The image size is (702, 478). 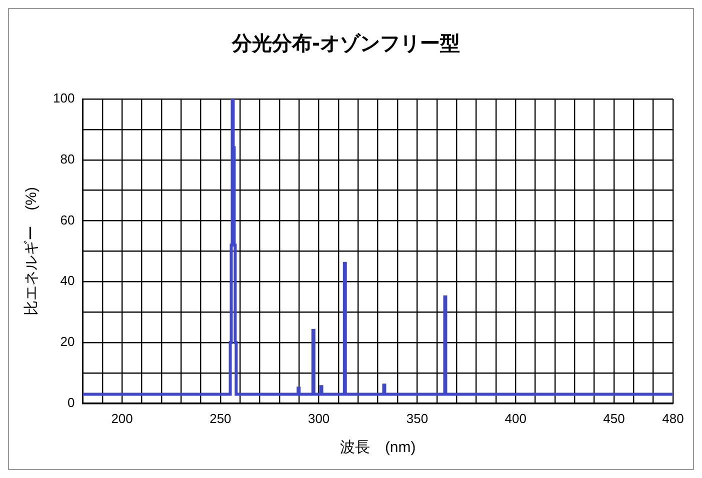 What do you see at coordinates (67, 280) in the screenshot?
I see `y-tick-label: 40` at bounding box center [67, 280].